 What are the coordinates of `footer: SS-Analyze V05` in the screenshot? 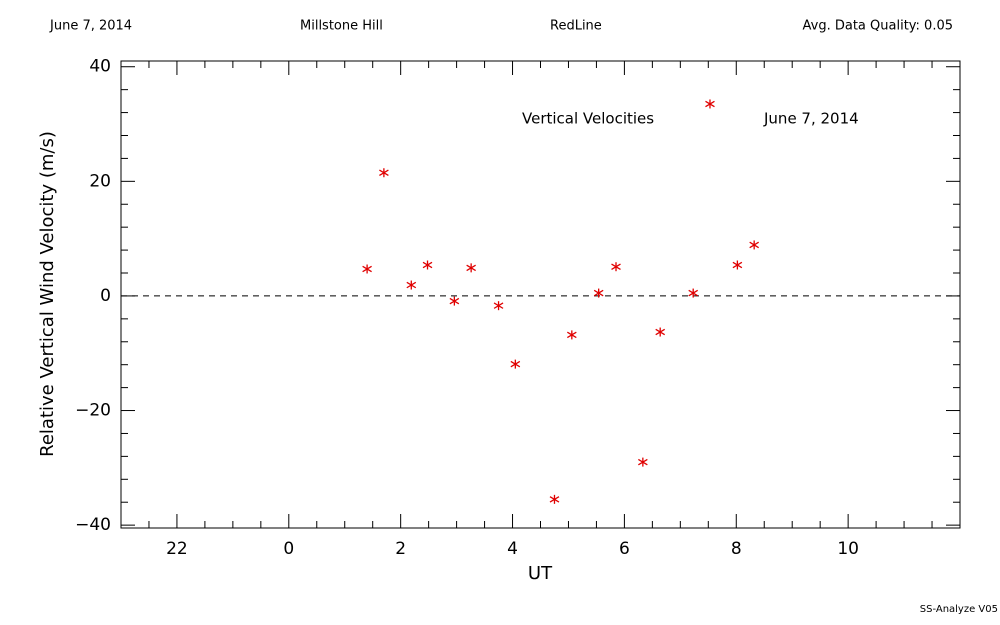 It's located at (959, 609).